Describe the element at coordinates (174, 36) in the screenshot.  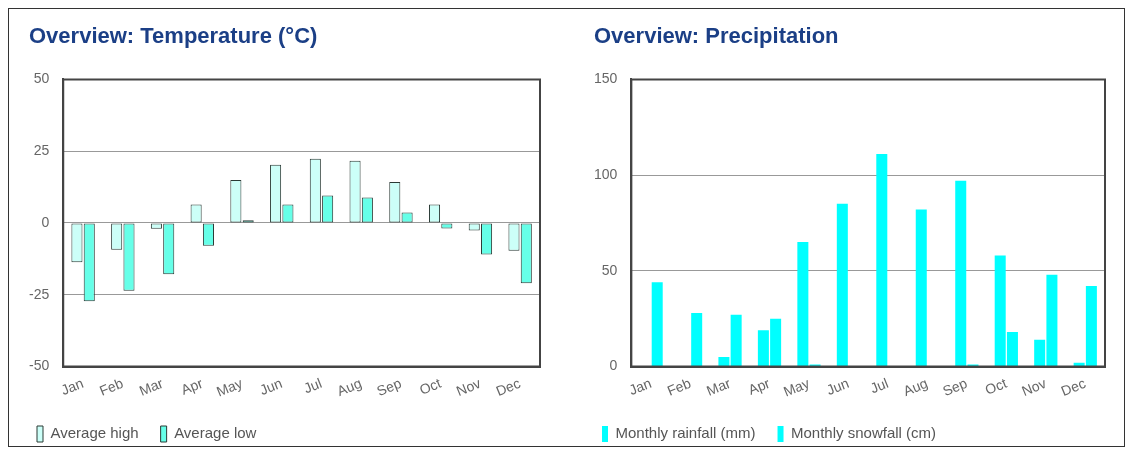
I see `chart-title: Overview: Temperature (°C)` at that location.